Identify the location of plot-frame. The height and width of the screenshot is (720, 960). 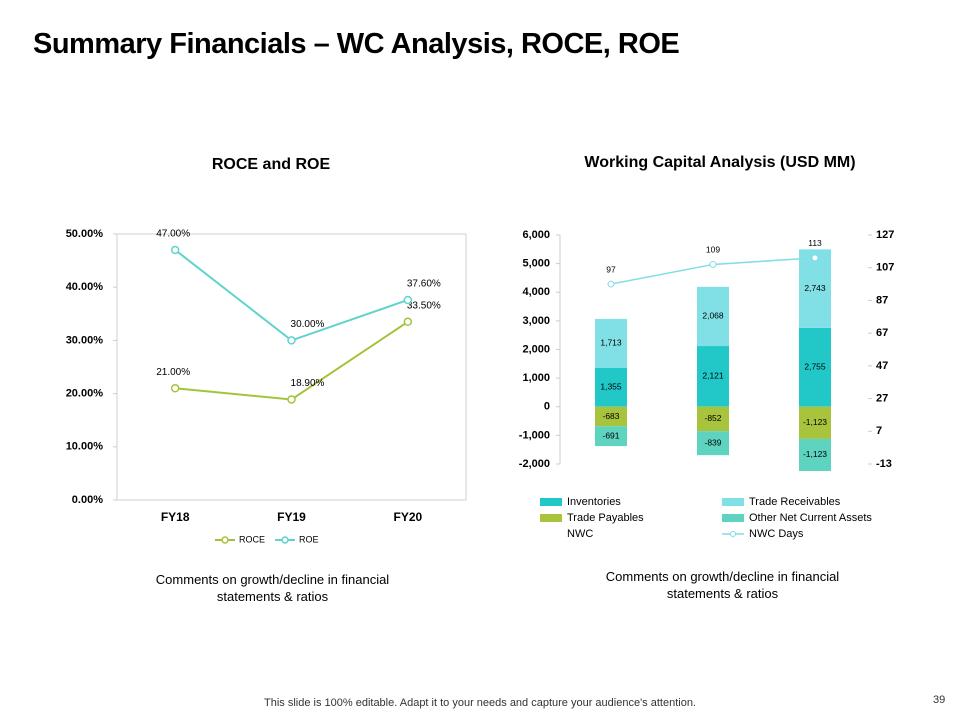
(291, 367).